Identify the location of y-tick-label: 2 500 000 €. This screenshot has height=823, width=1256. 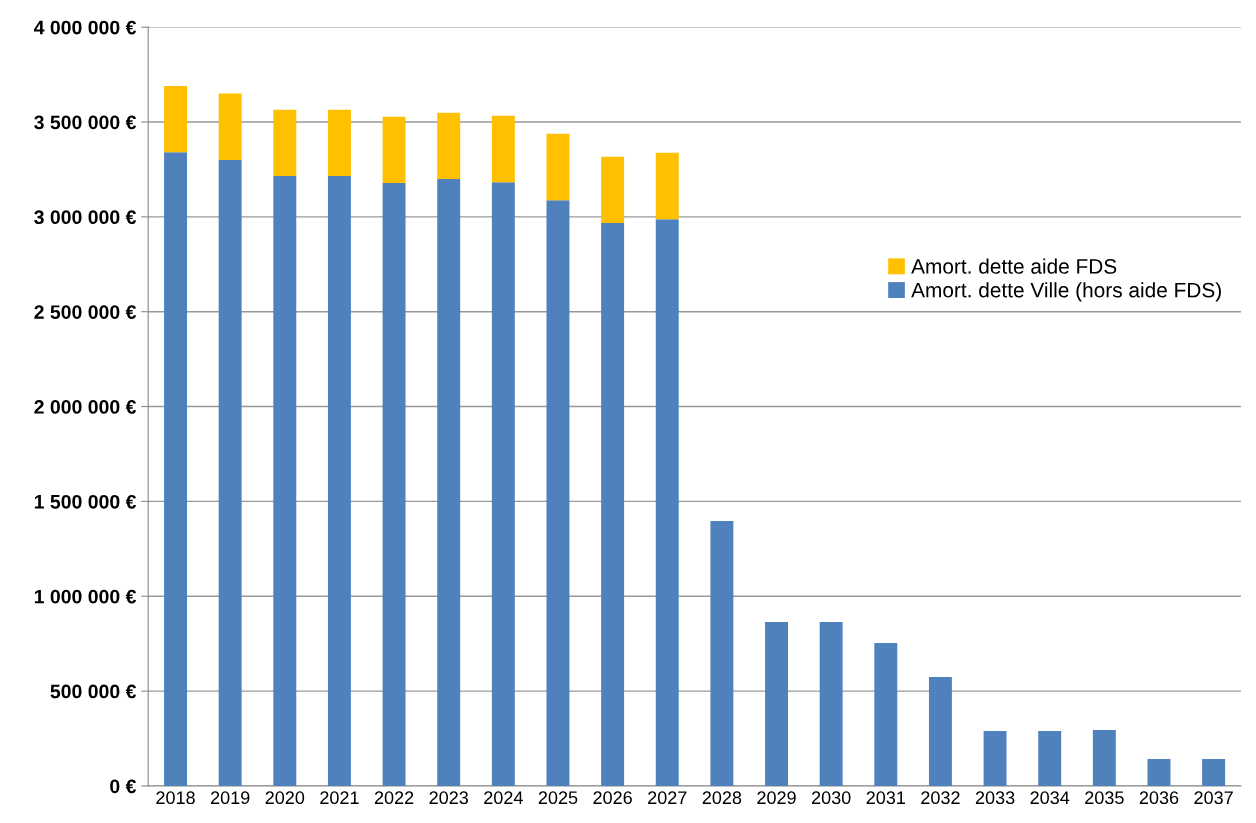
(85, 312).